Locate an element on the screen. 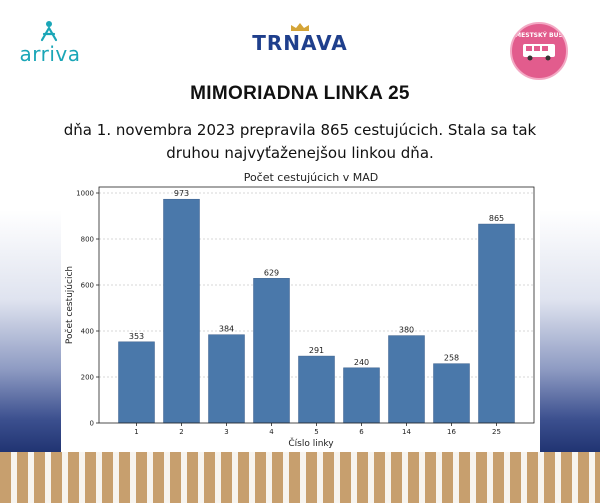 The width and height of the screenshot is (600, 503). x-tick-label: 16 is located at coordinates (451, 432).